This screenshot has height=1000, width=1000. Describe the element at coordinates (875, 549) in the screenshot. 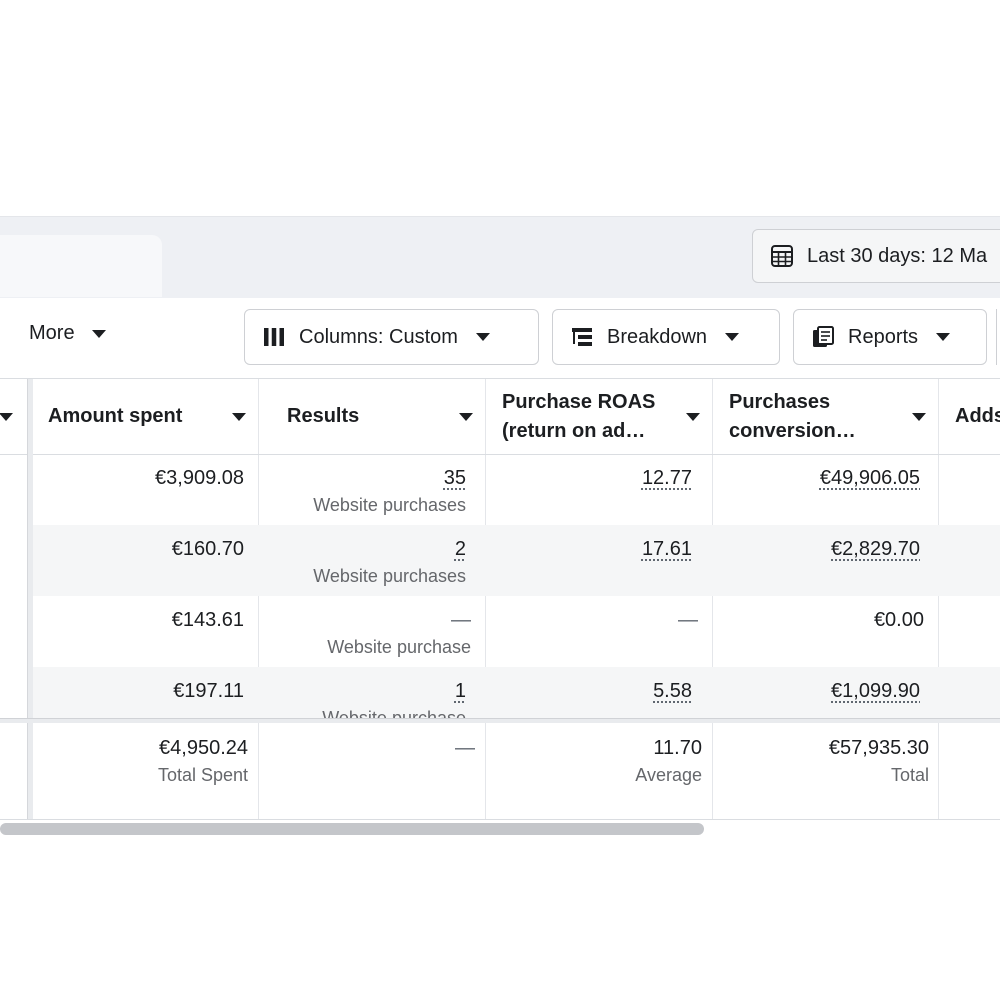

I see `conversion-value: €2,829.70` at that location.